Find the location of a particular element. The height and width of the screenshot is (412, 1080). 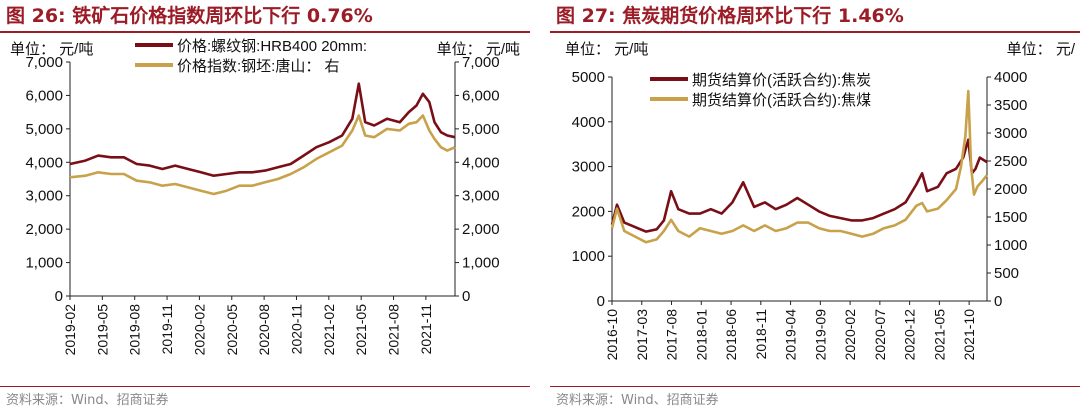

y-tick-label-left: 4000 is located at coordinates (588, 122).